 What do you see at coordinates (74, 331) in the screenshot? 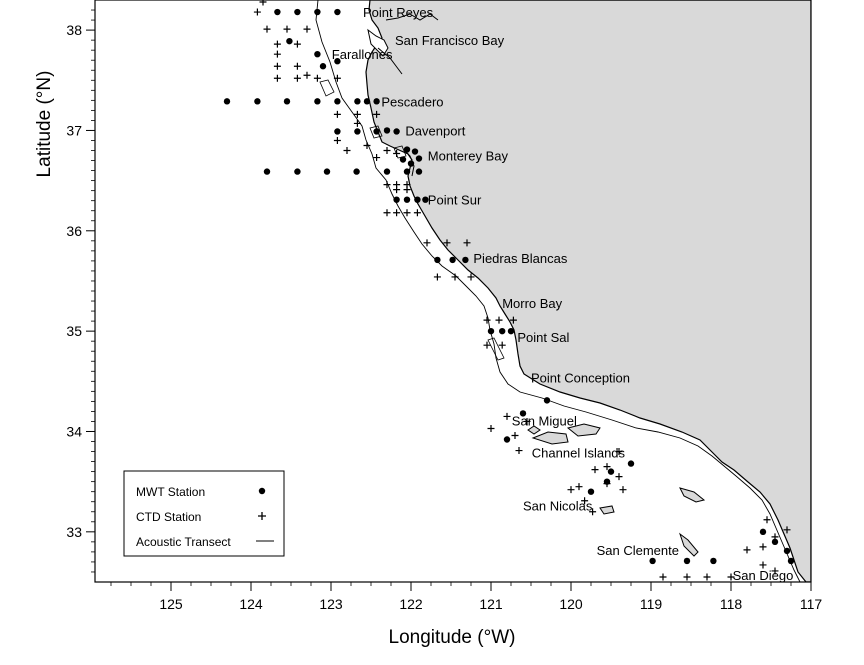
I see `y-tick-label: 35` at bounding box center [74, 331].